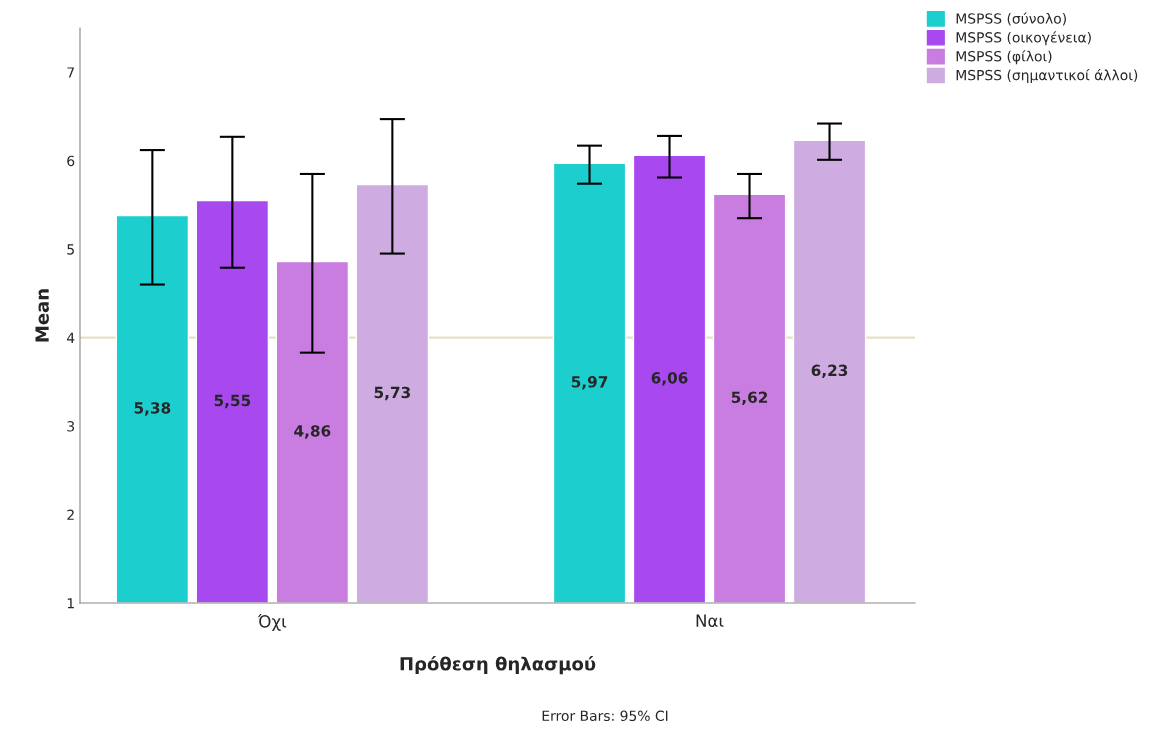 The width and height of the screenshot is (1167, 729). Describe the element at coordinates (589, 383) in the screenshot. I see `data-label: 5,97` at that location.